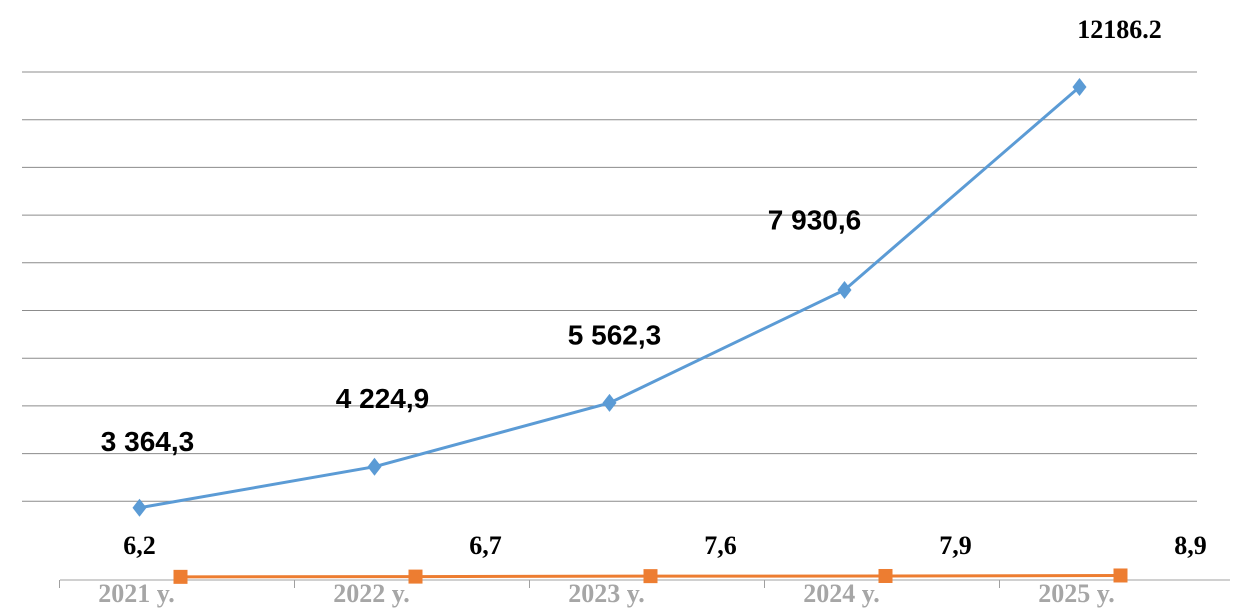 Image resolution: width=1240 pixels, height=610 pixels. I want to click on data-label: 7,9, so click(955, 545).